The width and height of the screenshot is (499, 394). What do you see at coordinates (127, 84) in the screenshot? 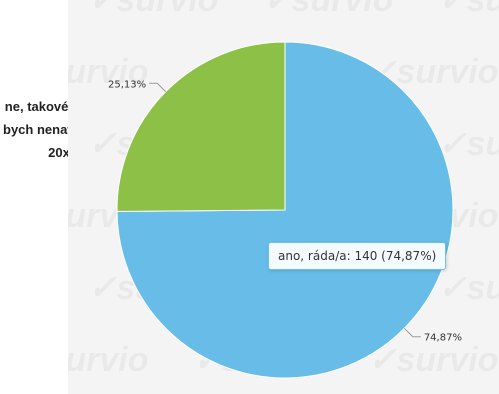
I see `data-label-1: 25,13%` at bounding box center [127, 84].